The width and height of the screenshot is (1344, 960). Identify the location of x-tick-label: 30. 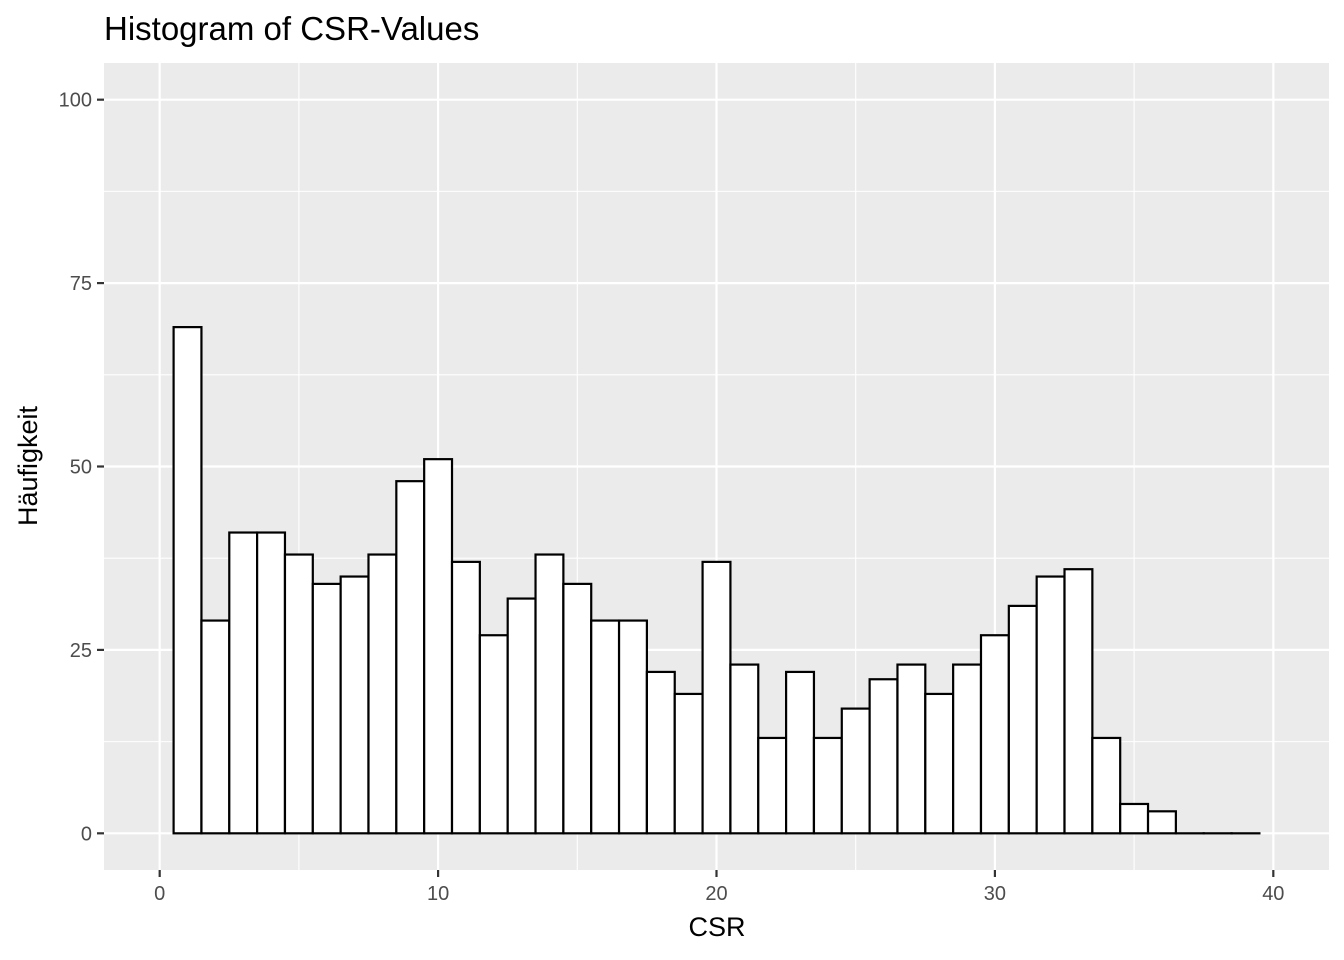
(995, 894).